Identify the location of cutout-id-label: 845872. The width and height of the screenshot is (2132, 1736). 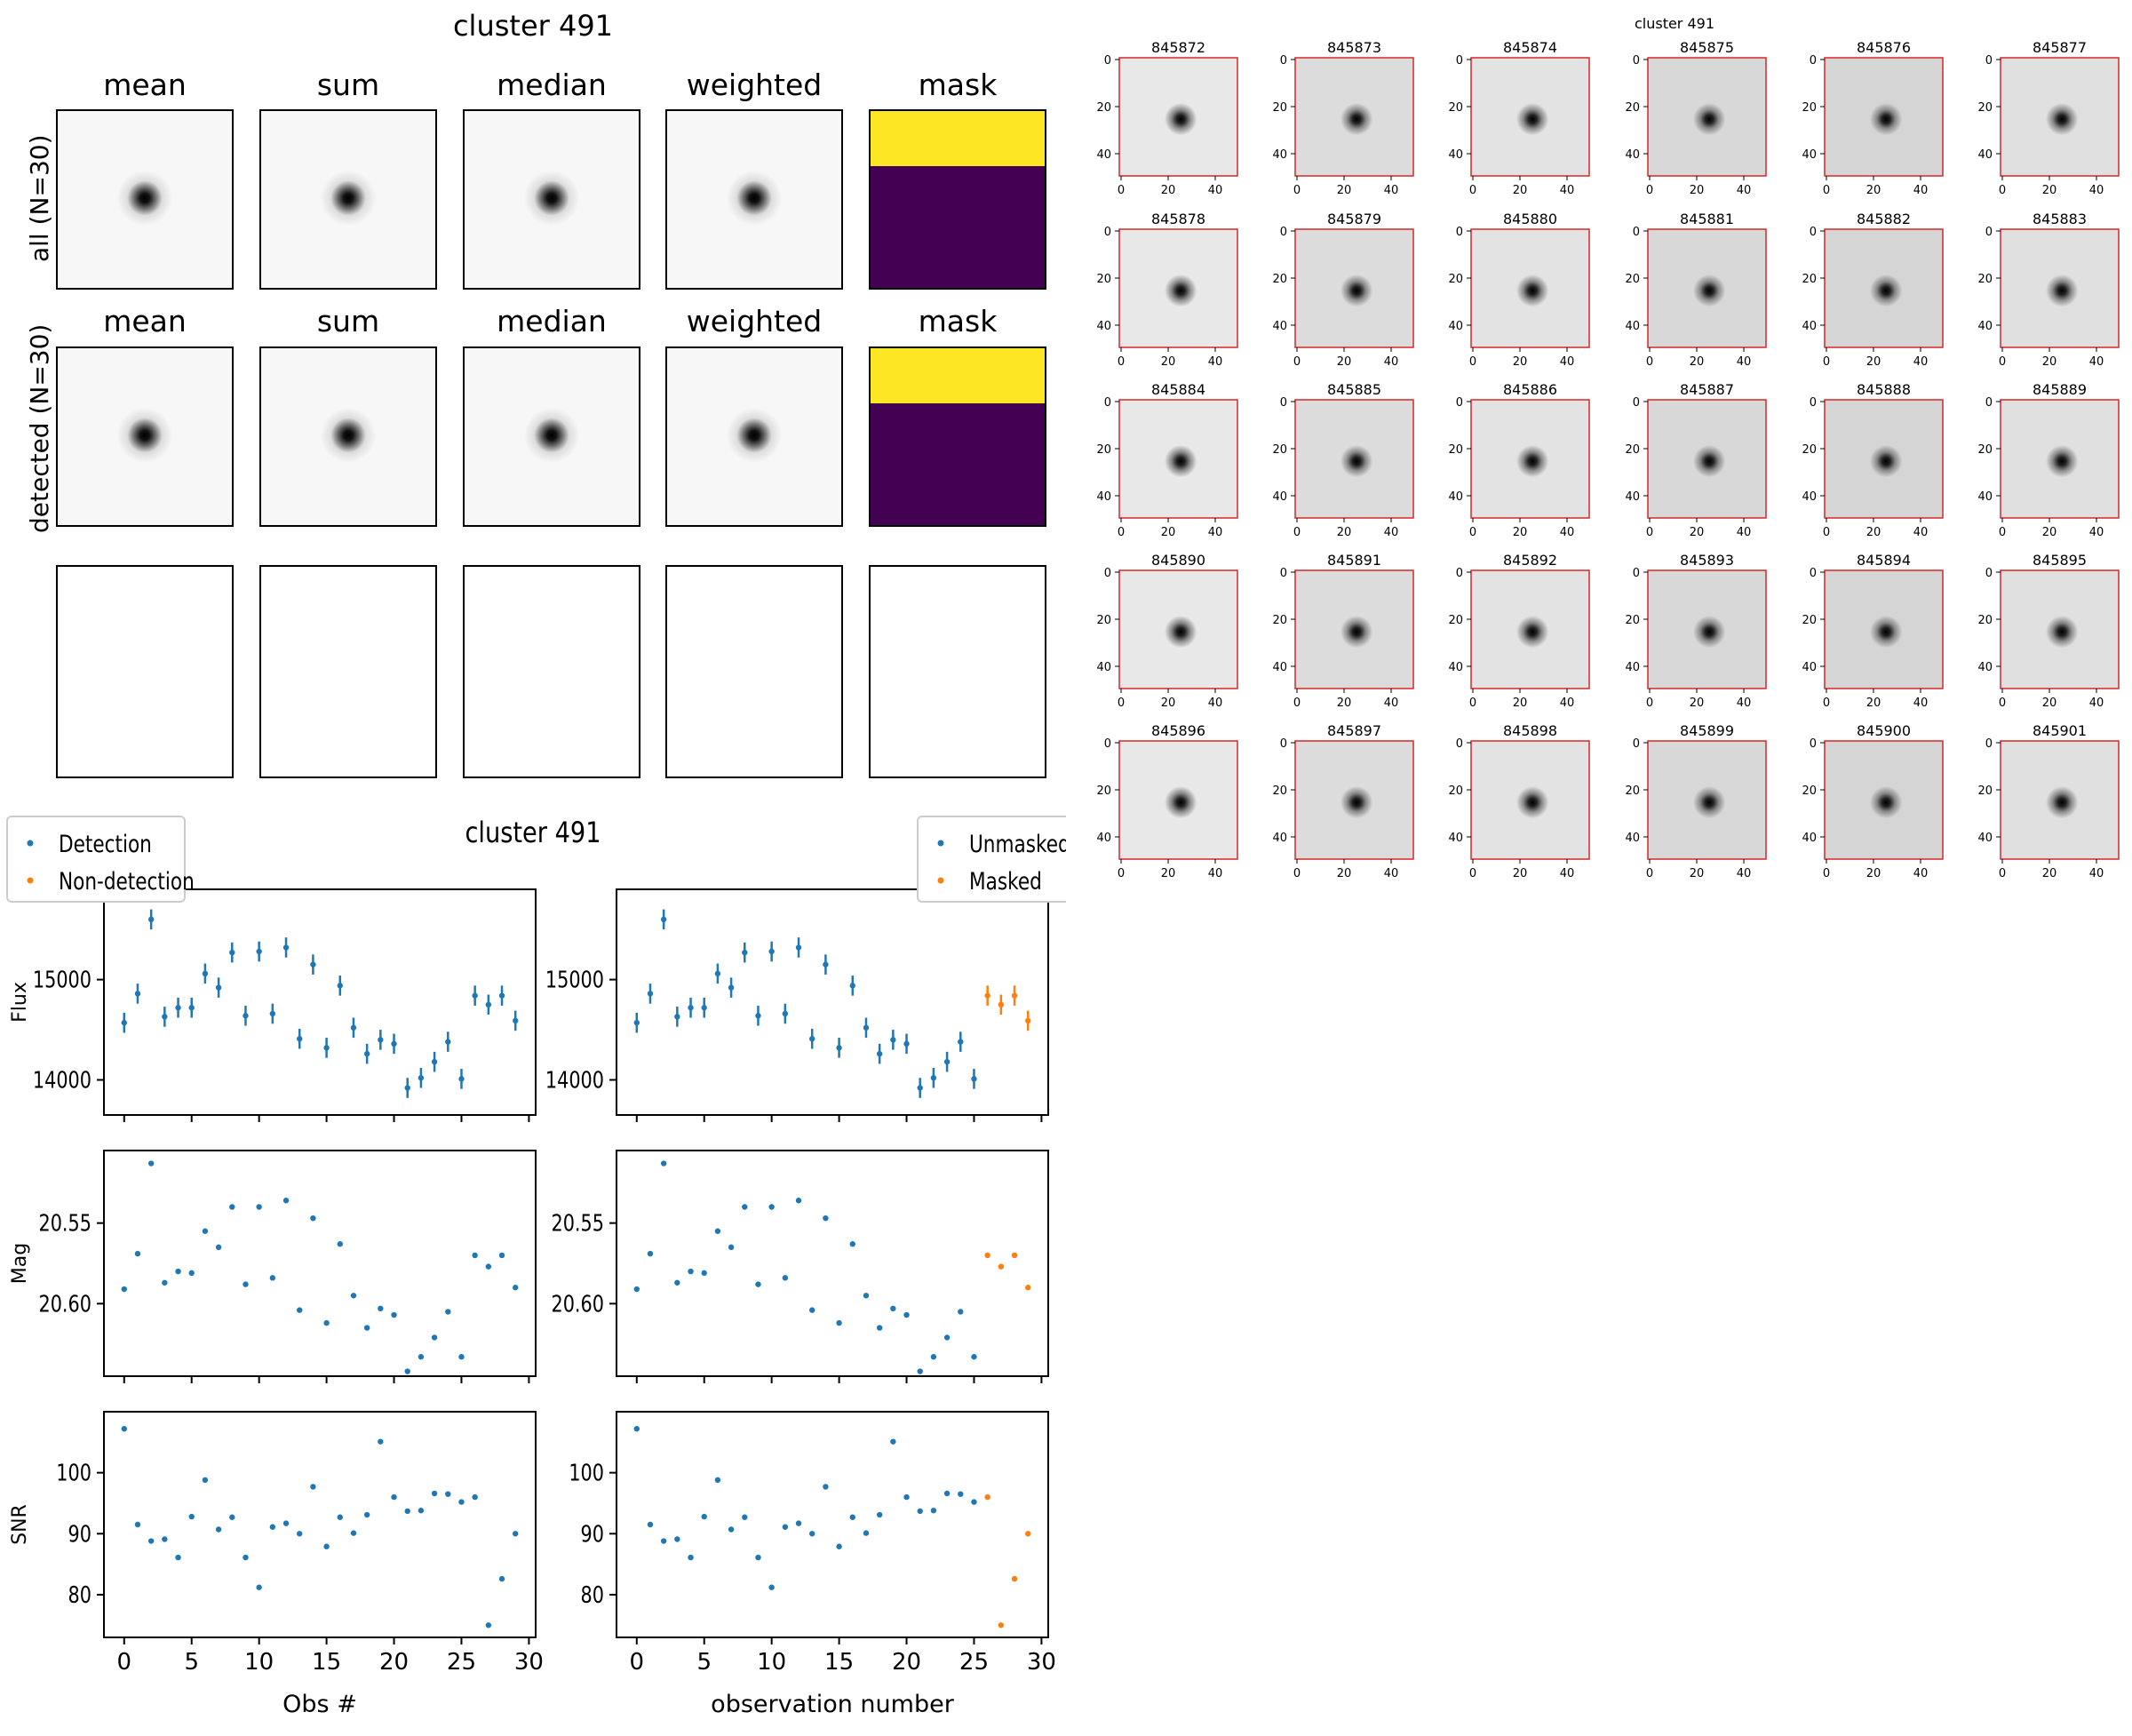
(1178, 47).